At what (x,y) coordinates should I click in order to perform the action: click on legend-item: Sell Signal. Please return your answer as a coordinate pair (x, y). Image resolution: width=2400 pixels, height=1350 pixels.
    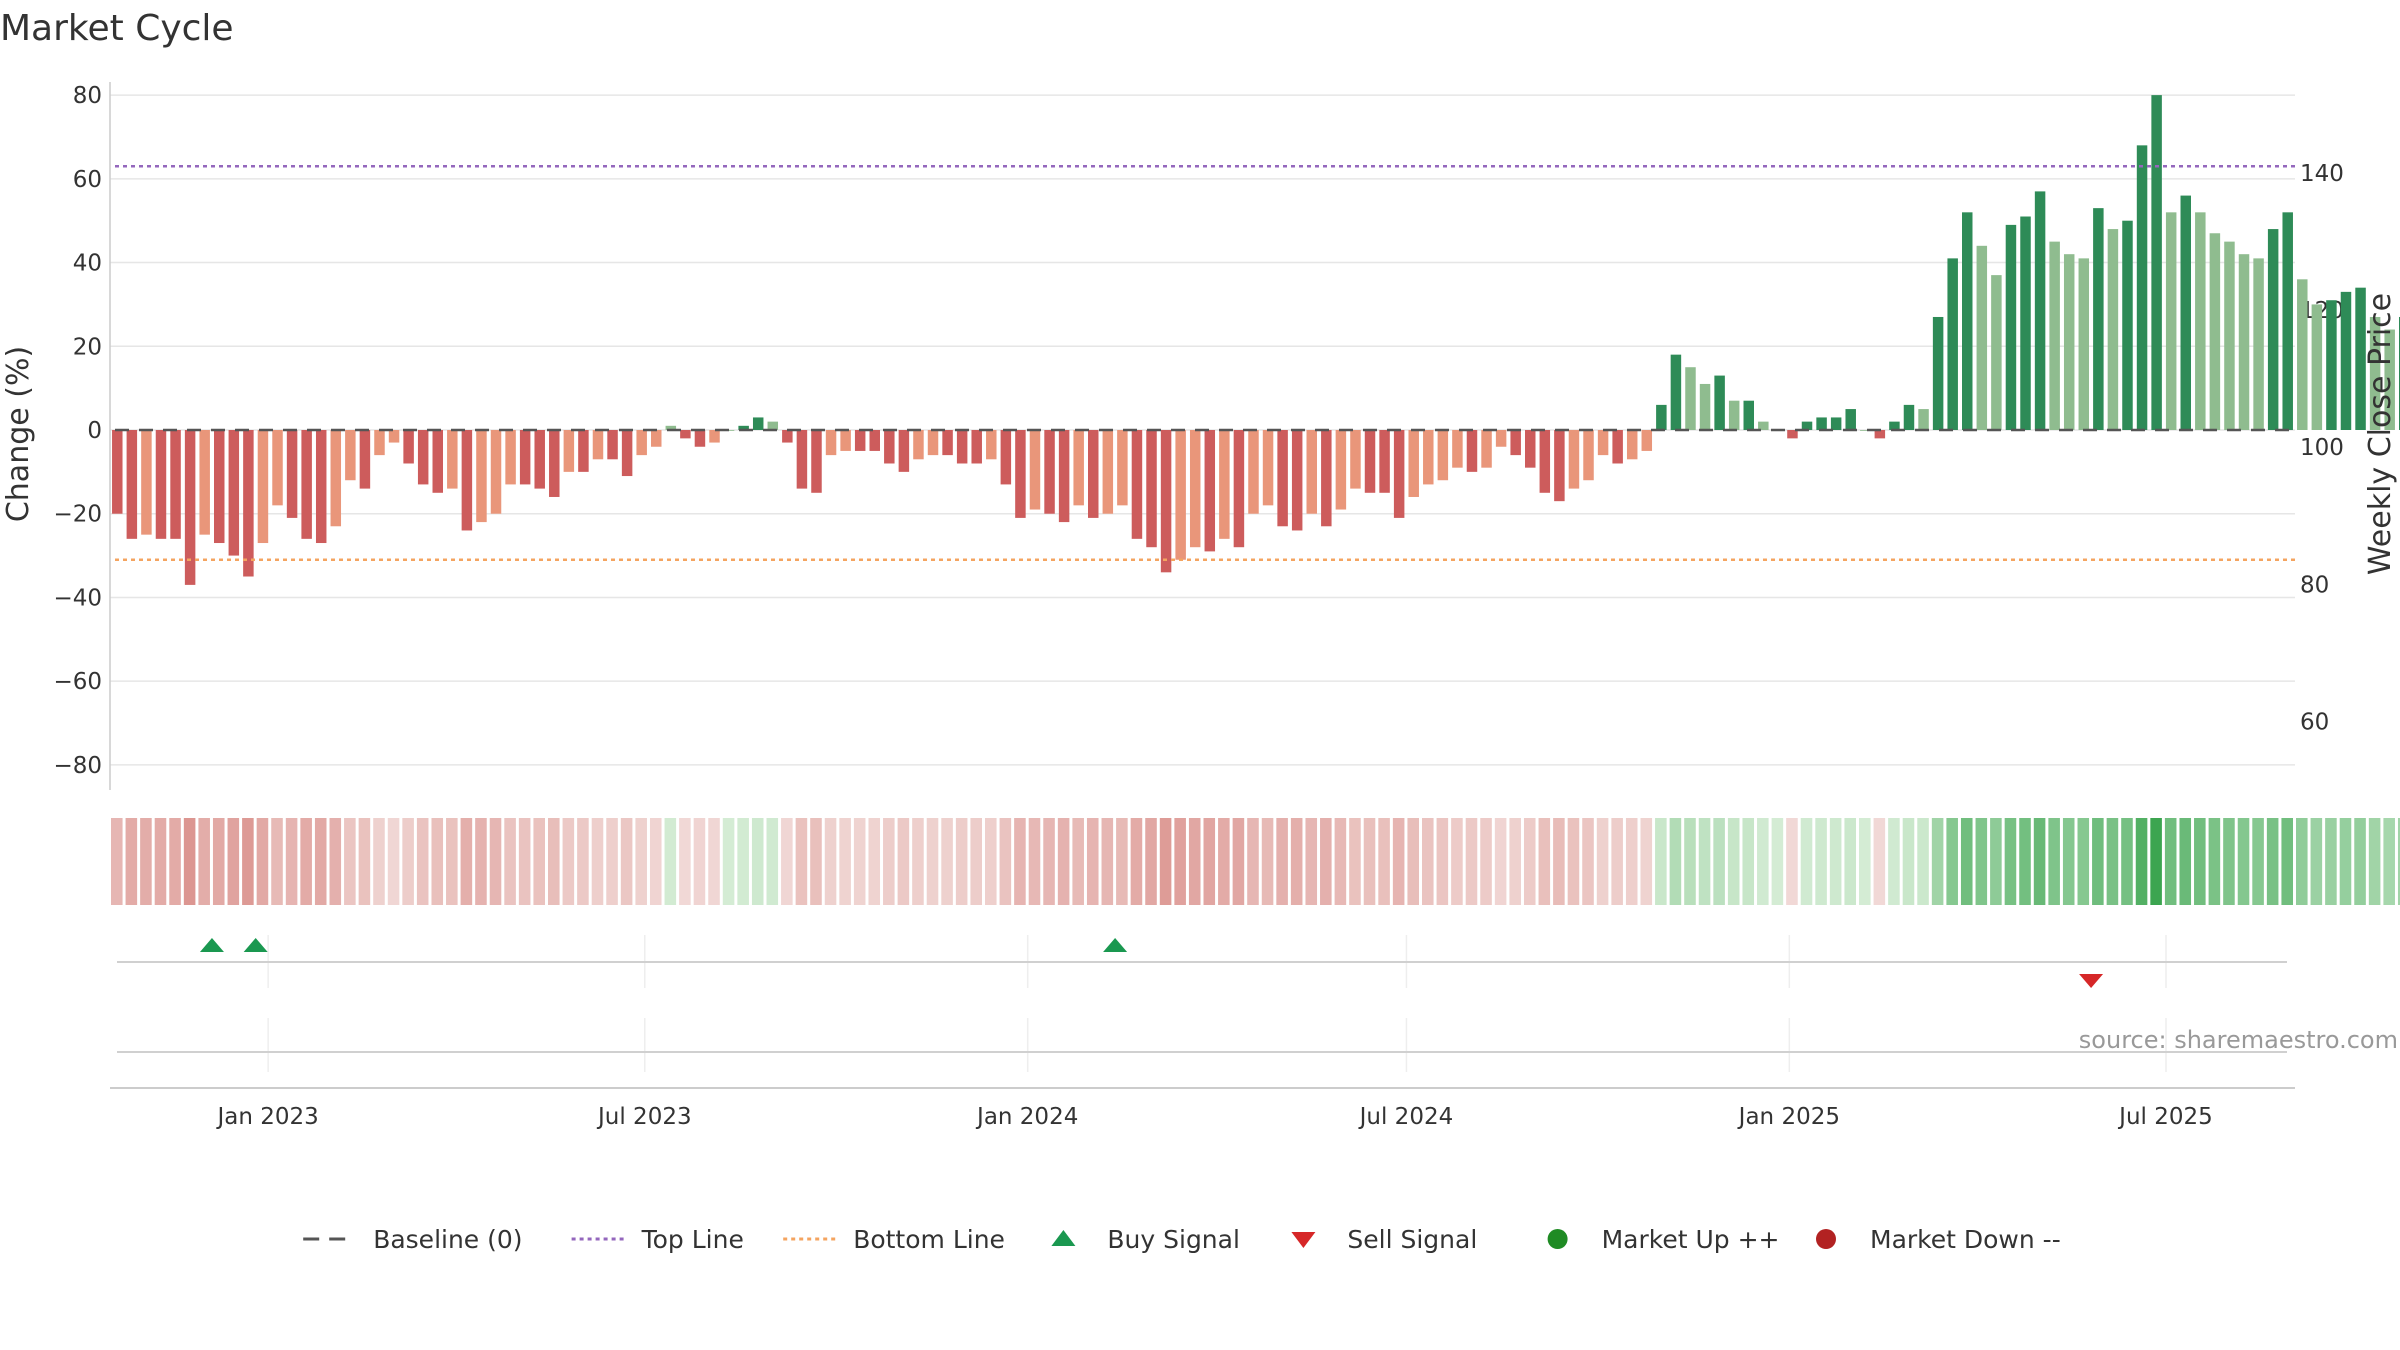
    Looking at the image, I should click on (1384, 1239).